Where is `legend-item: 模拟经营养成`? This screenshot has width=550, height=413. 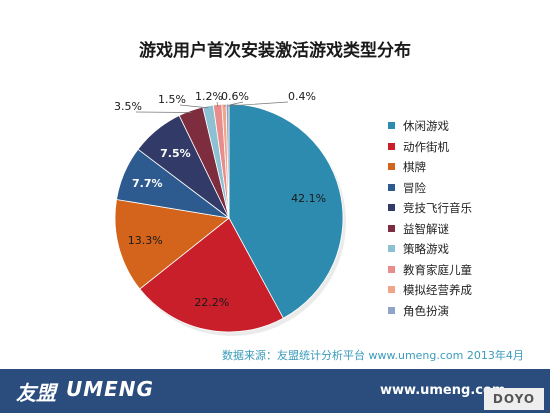 legend-item: 模拟经营养成 is located at coordinates (463, 290).